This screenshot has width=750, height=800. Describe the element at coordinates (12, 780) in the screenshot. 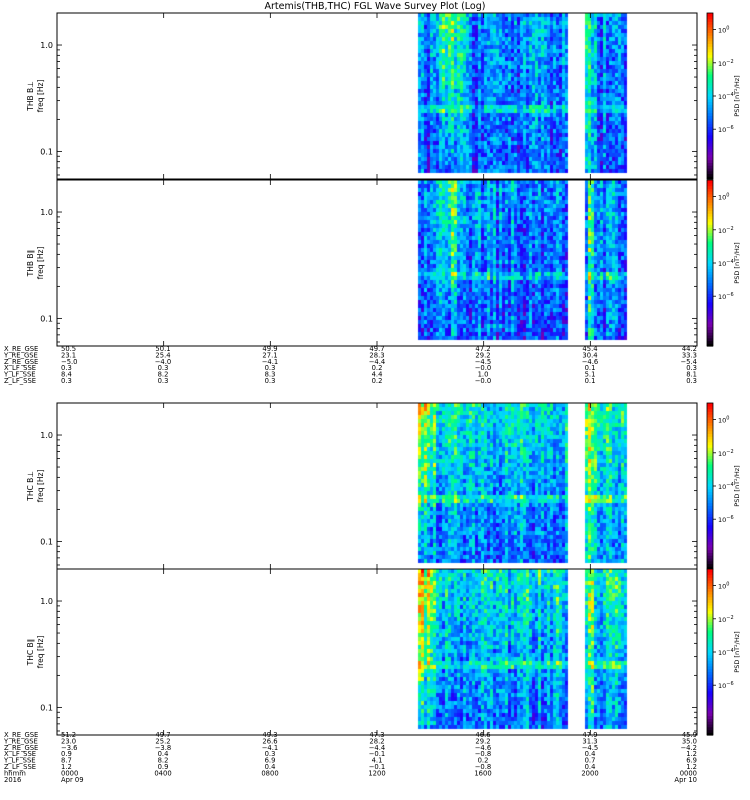

I see `year-label: 2016` at that location.